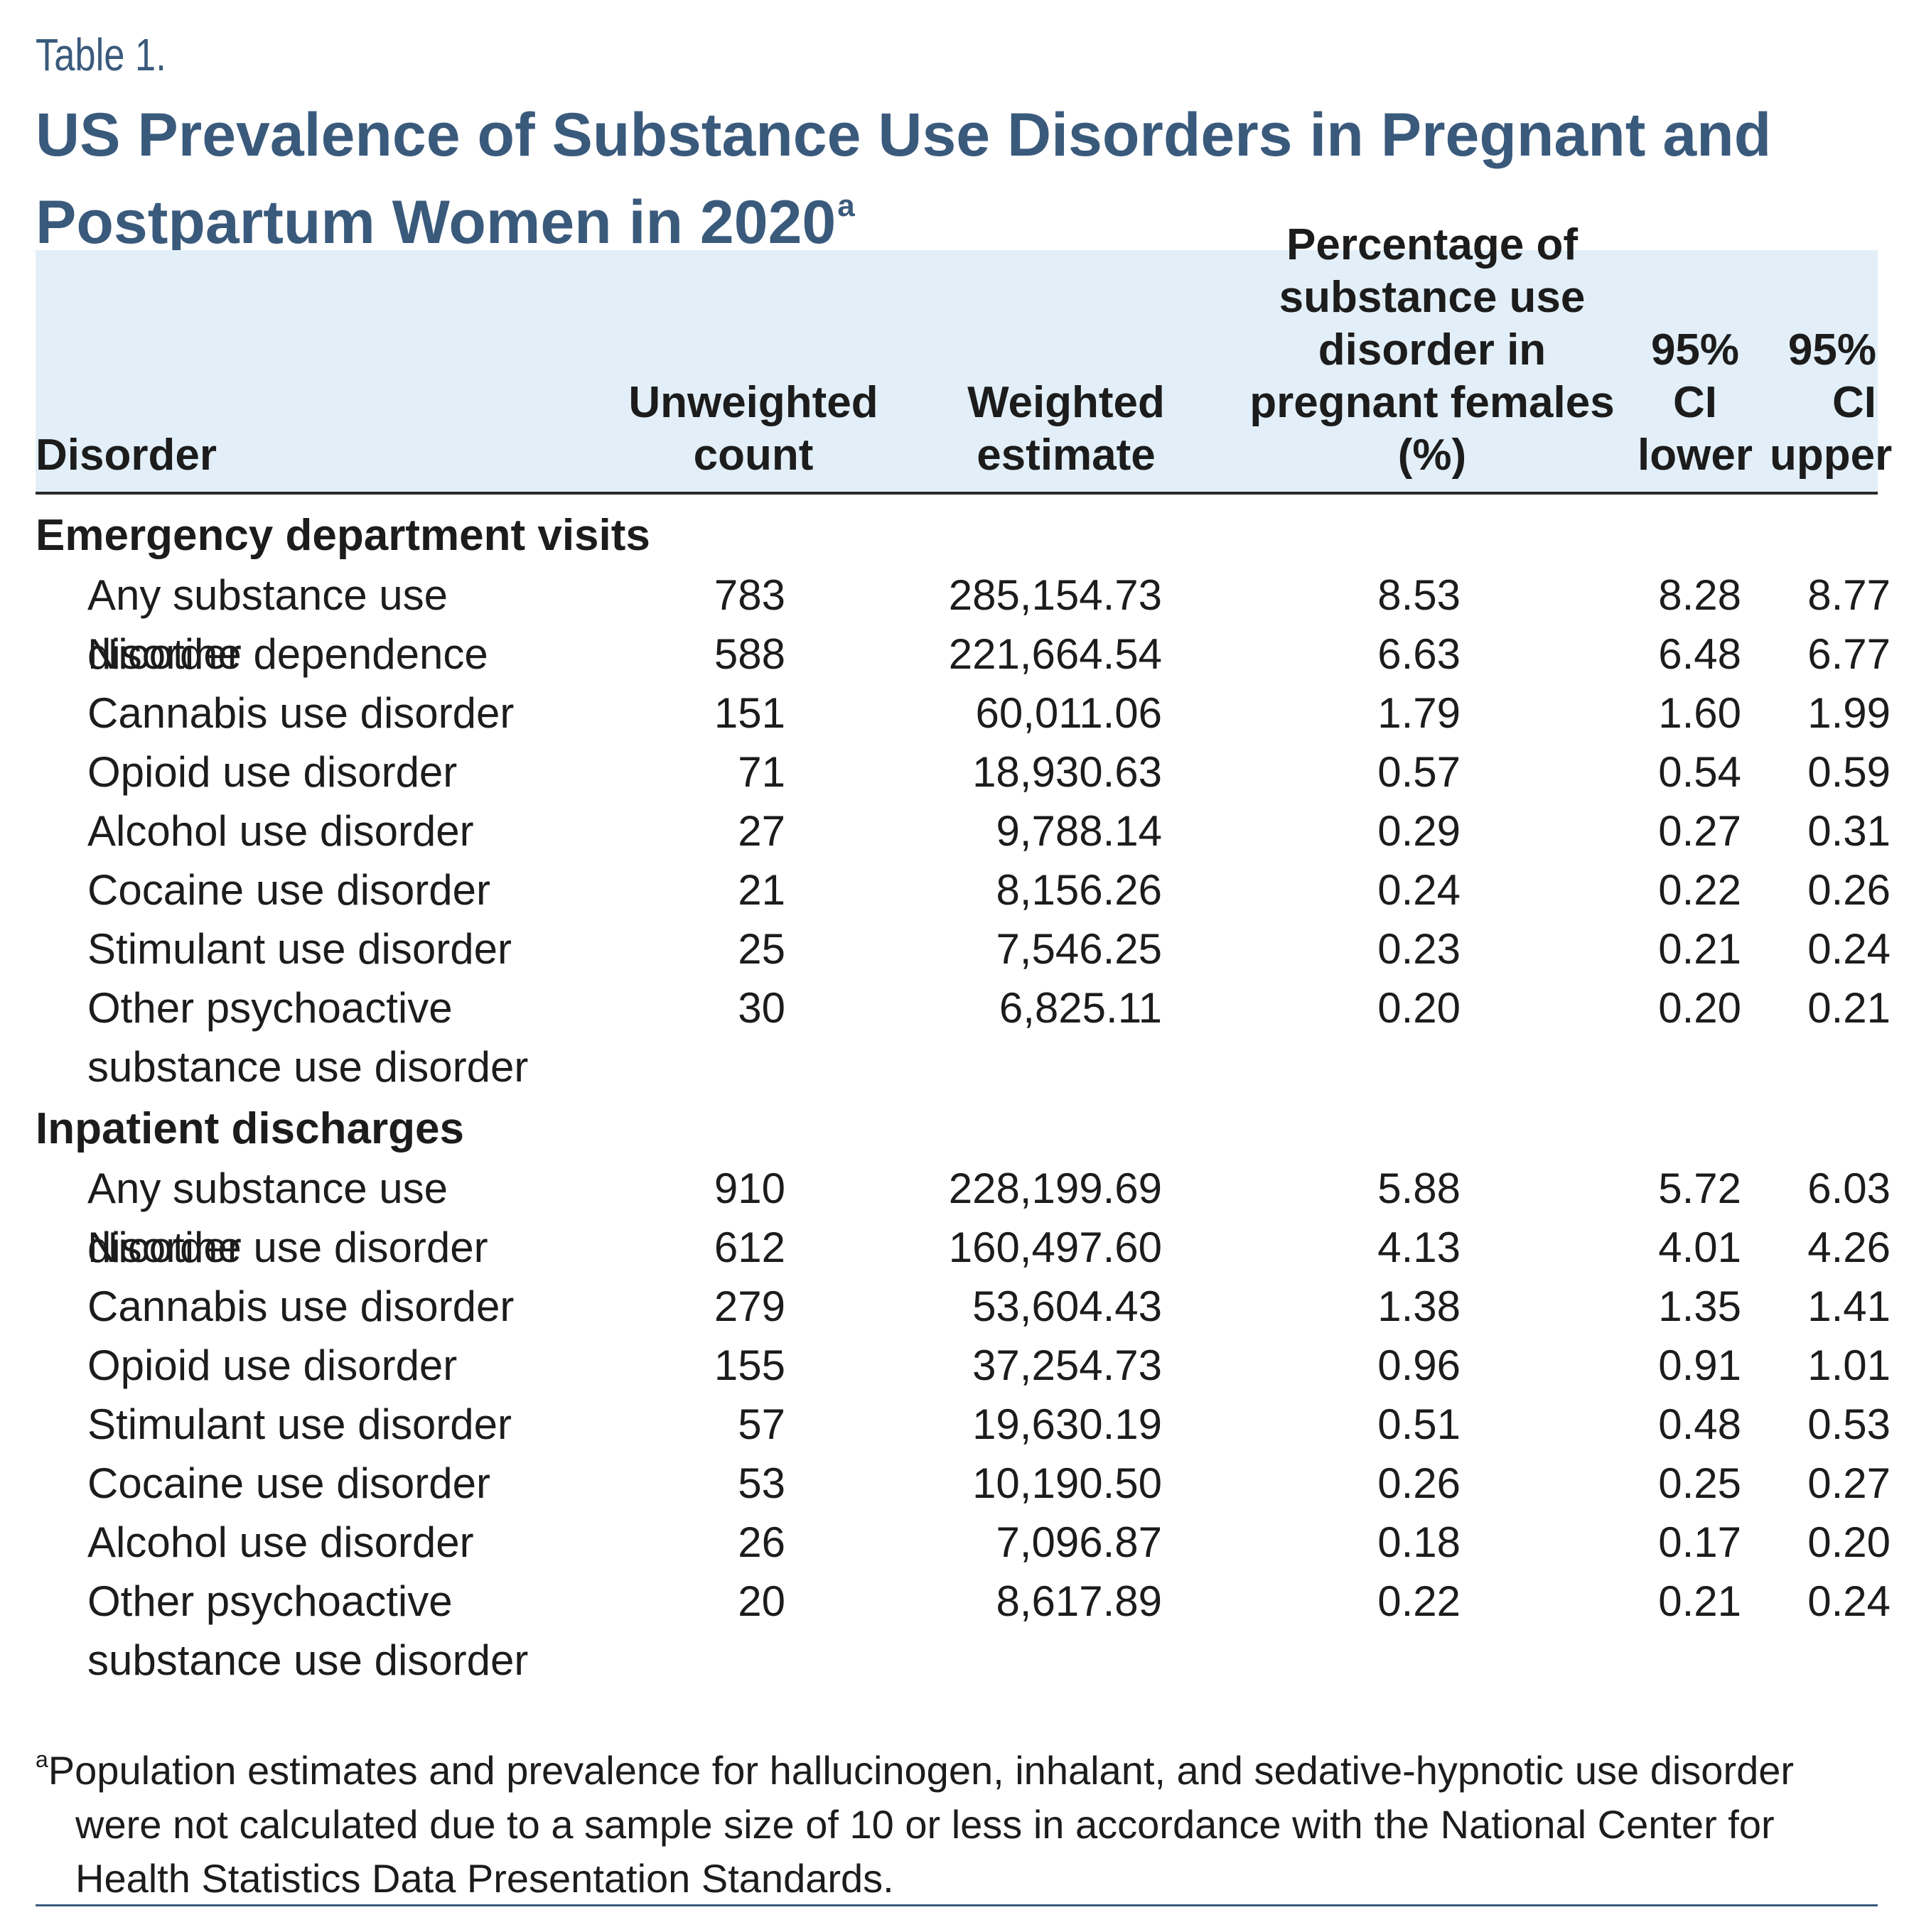  What do you see at coordinates (1419, 595) in the screenshot?
I see `cell-pct: 8.53` at bounding box center [1419, 595].